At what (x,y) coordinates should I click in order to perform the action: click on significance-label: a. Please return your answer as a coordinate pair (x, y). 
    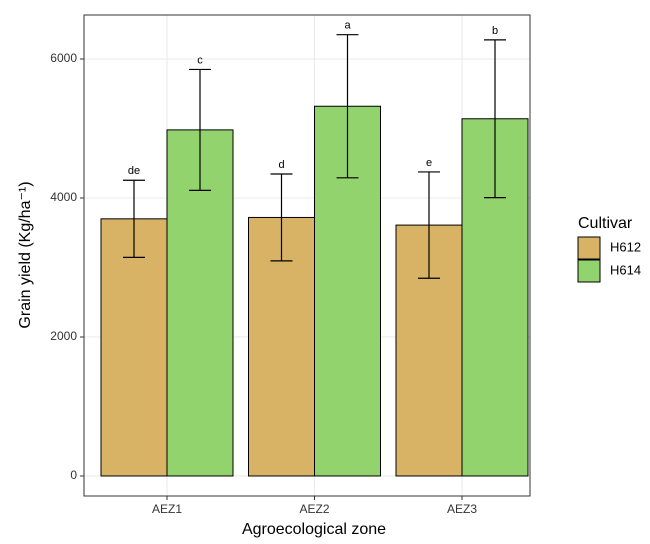
    Looking at the image, I should click on (347, 26).